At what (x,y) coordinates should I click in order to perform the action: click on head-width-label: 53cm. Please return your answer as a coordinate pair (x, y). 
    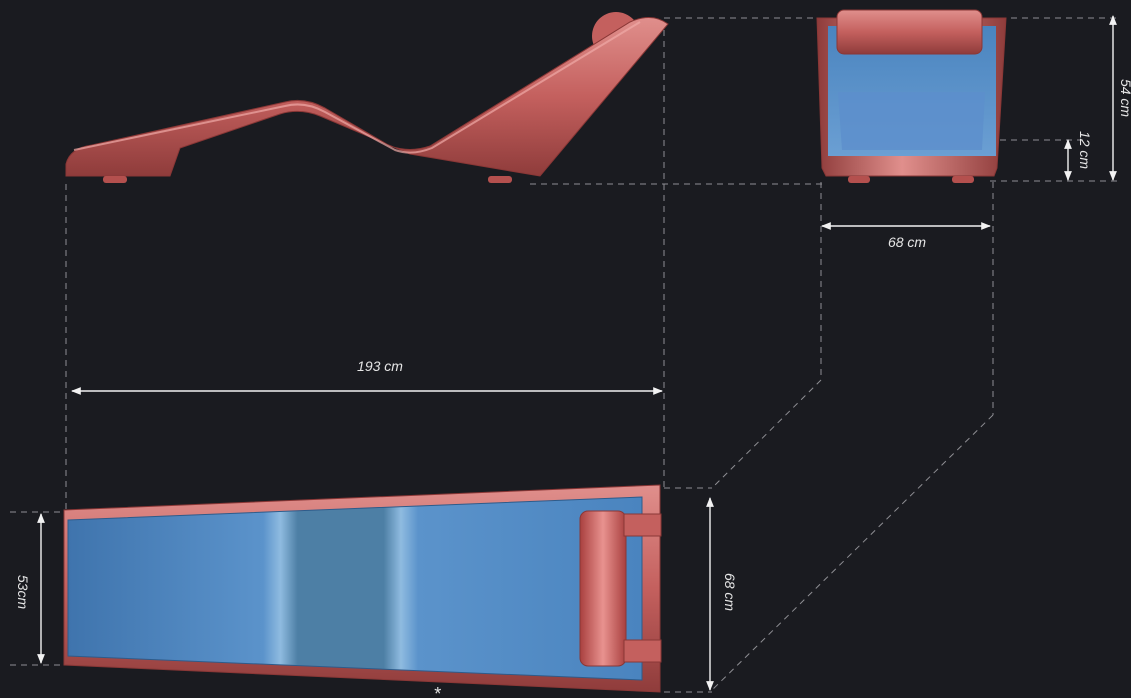
    Looking at the image, I should click on (23, 592).